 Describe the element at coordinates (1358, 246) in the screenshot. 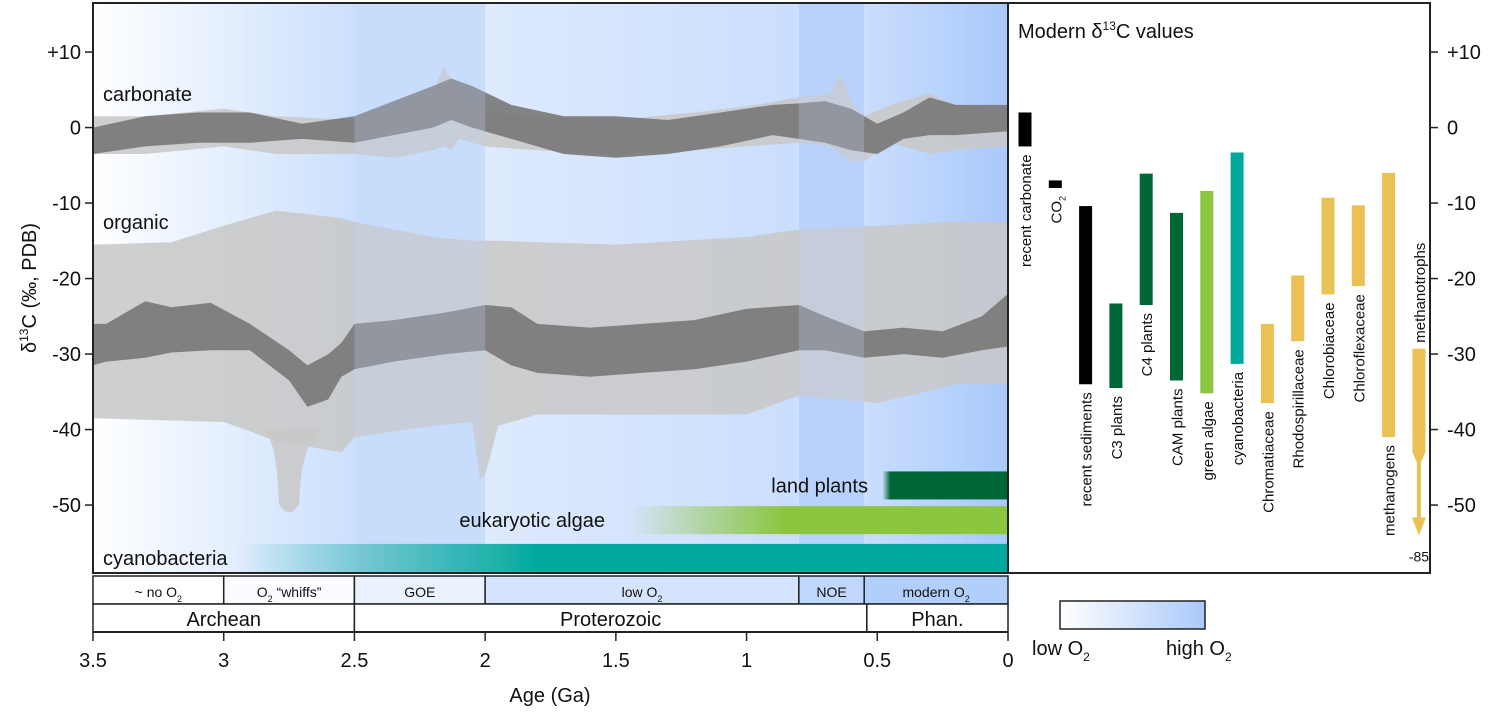

I see `modern-bar-chloroflexaceae` at that location.